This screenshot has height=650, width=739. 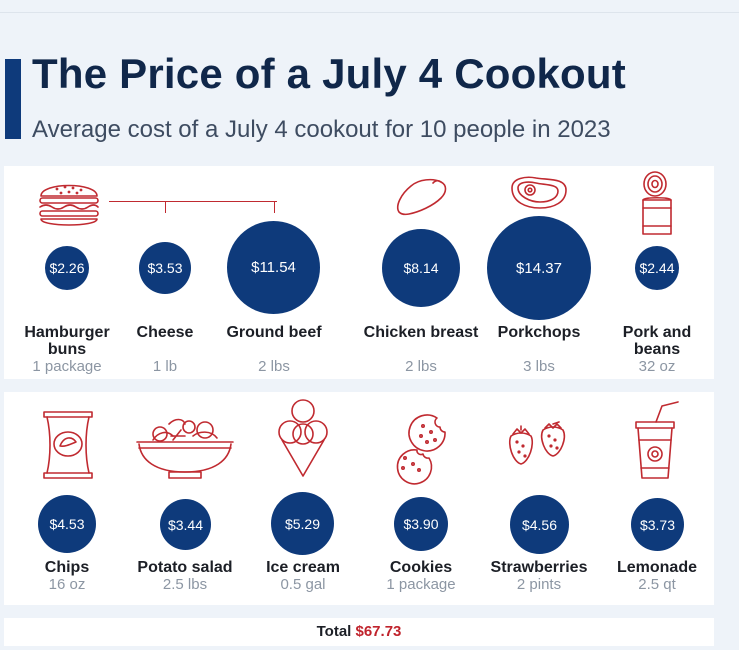 What do you see at coordinates (657, 440) in the screenshot?
I see `lemonade-cup-icon` at bounding box center [657, 440].